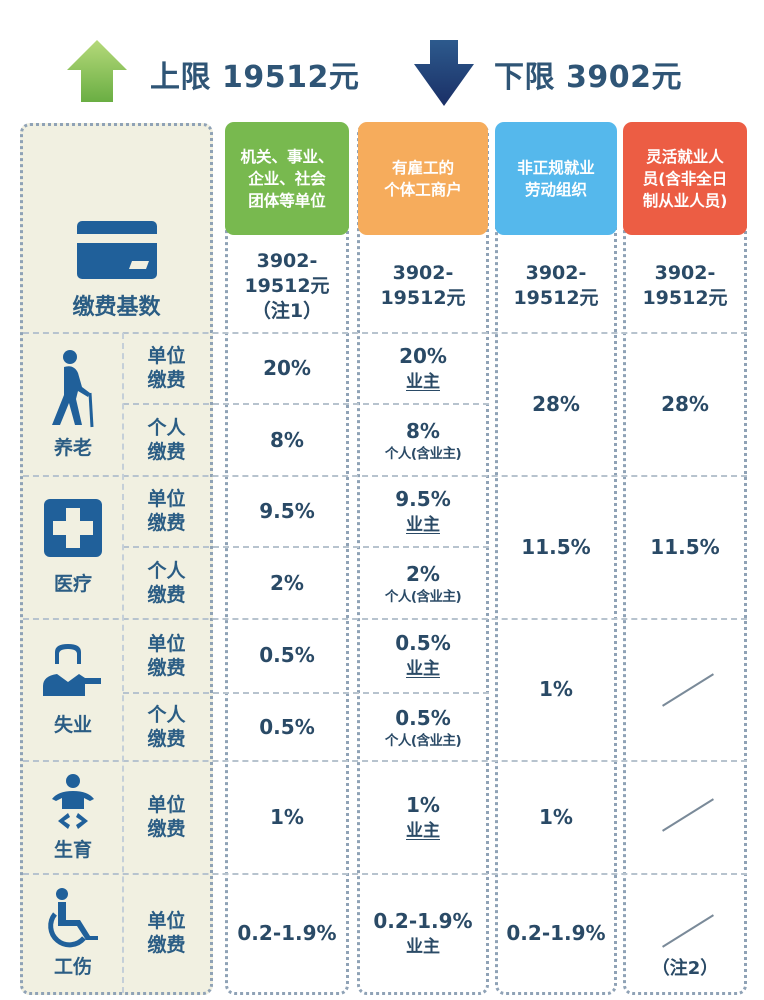 The width and height of the screenshot is (764, 1000). What do you see at coordinates (444, 73) in the screenshot?
I see `down-arrow-icon` at bounding box center [444, 73].